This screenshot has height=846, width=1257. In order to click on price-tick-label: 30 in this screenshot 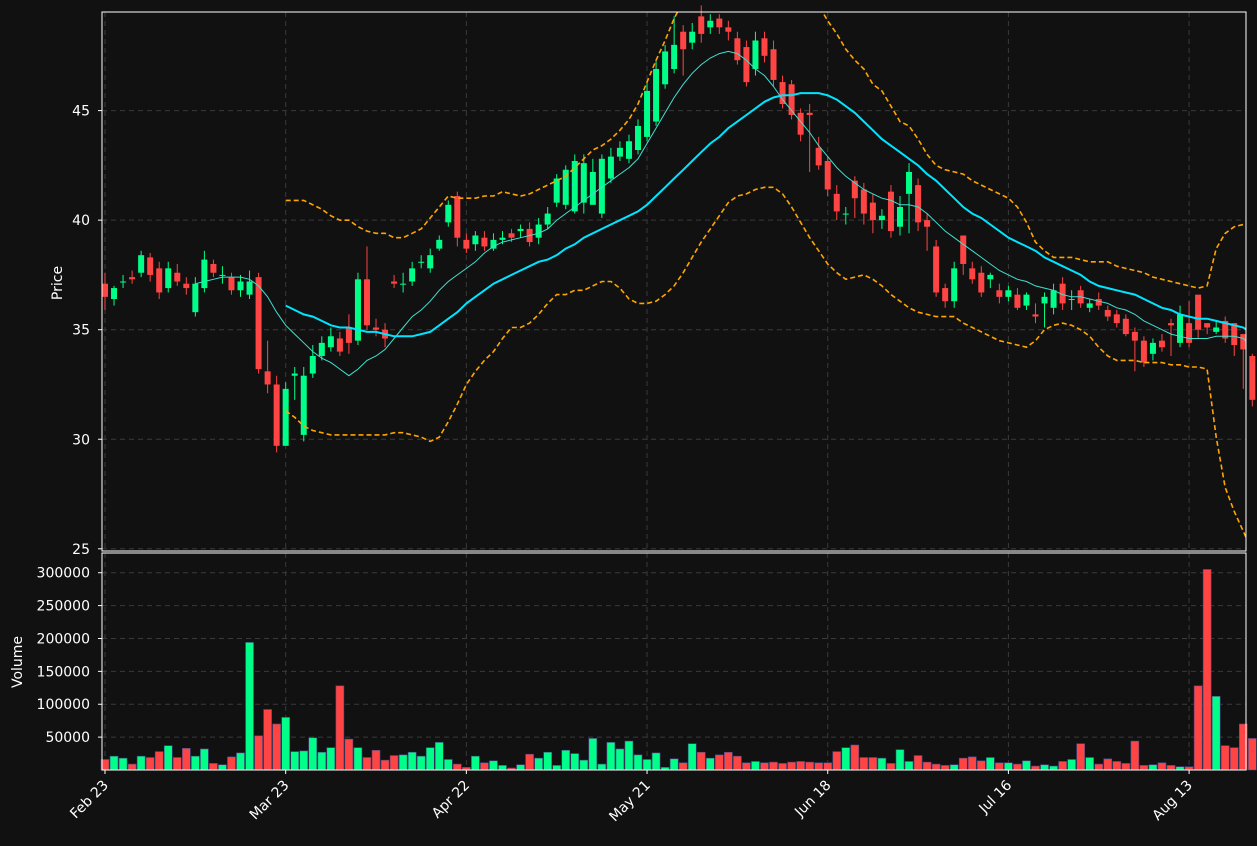, I will do `click(81, 440)`.